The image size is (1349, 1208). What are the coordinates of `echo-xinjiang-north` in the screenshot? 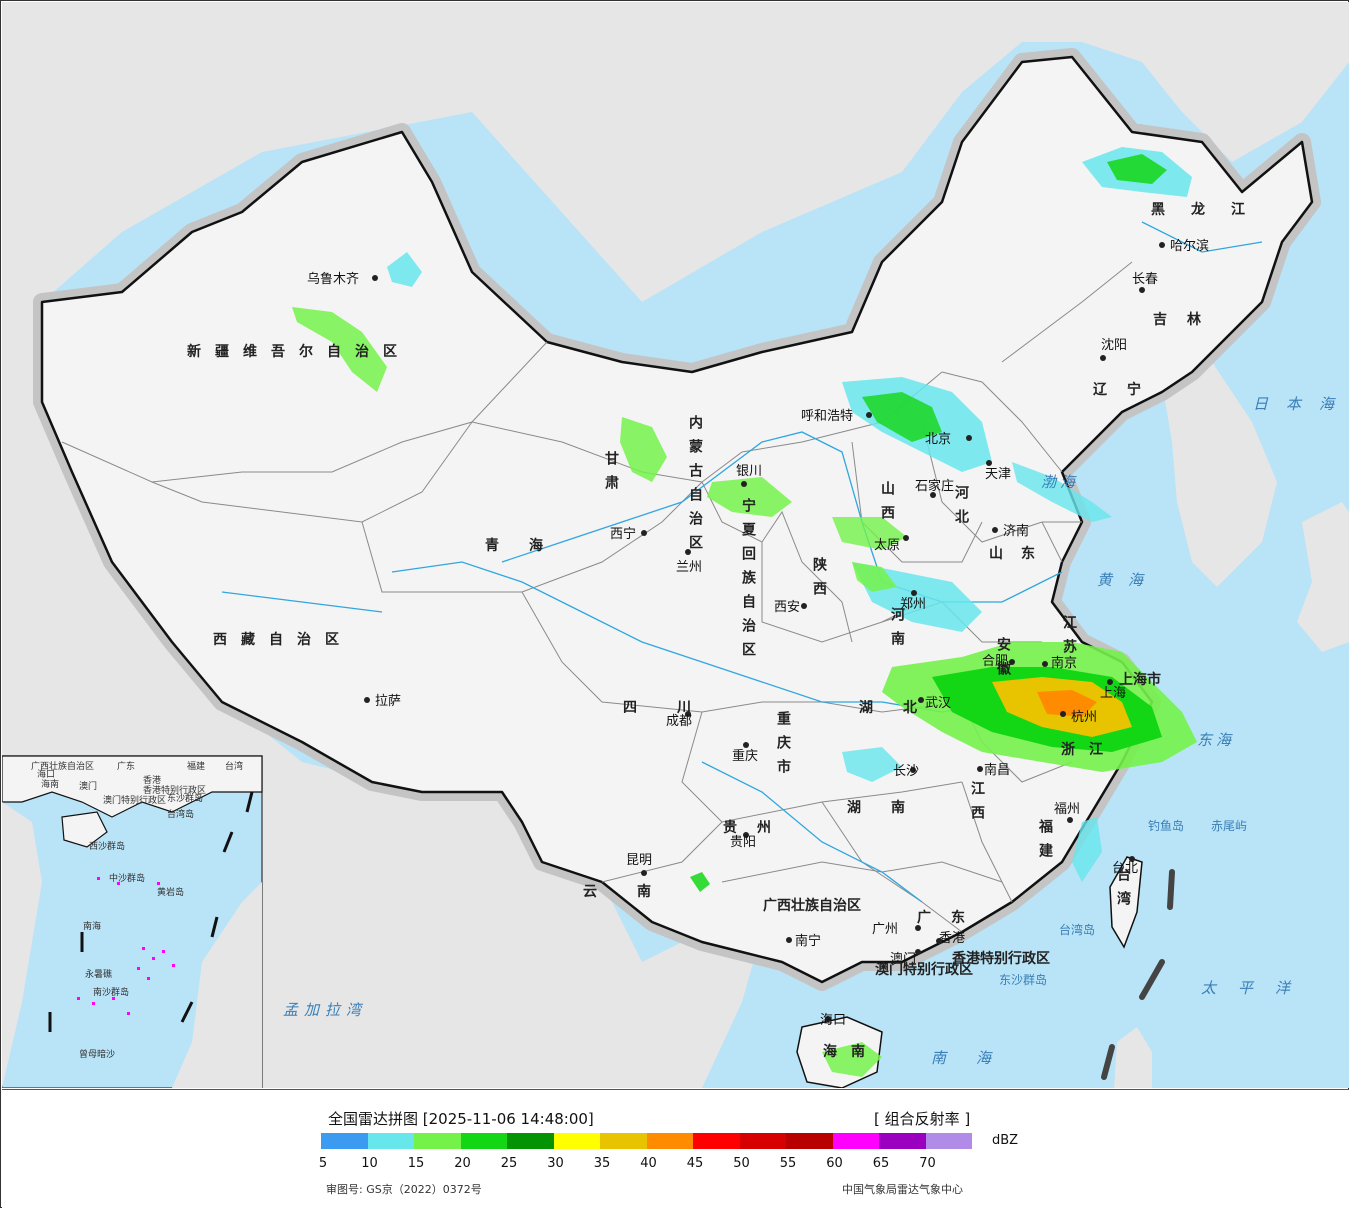 It's located at (404, 269).